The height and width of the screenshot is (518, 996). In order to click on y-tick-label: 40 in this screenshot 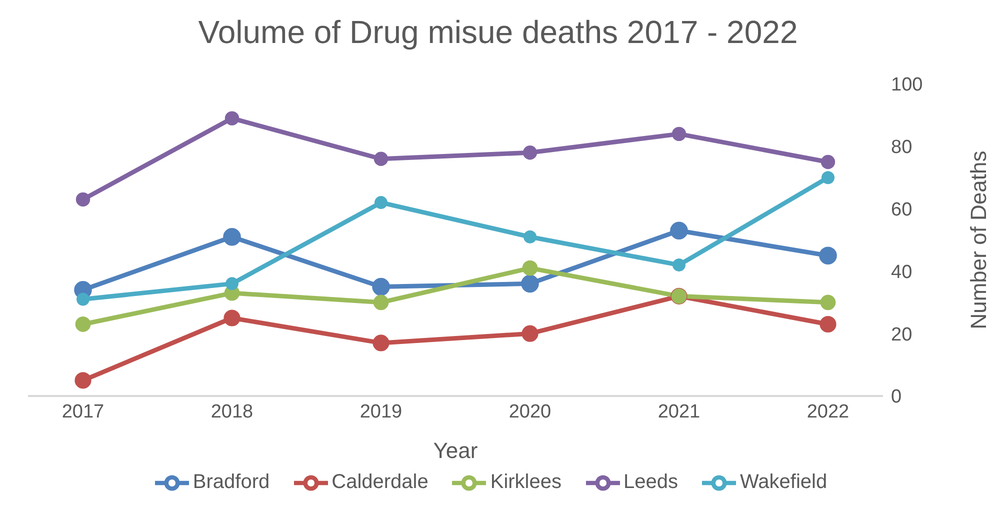, I will do `click(901, 272)`.